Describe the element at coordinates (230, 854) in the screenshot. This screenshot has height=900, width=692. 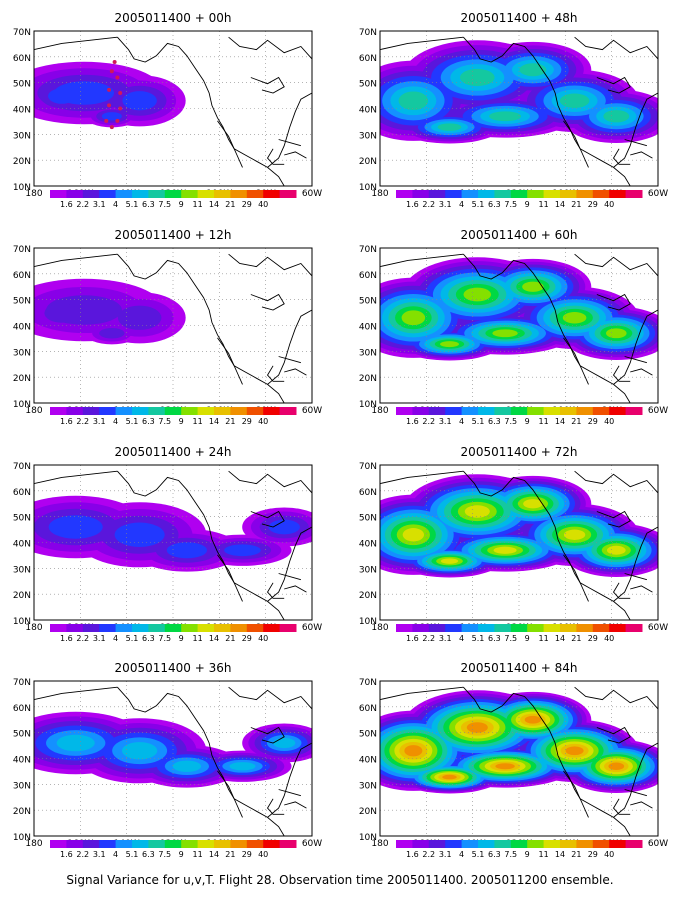
I see `colorbar-label: 21` at that location.